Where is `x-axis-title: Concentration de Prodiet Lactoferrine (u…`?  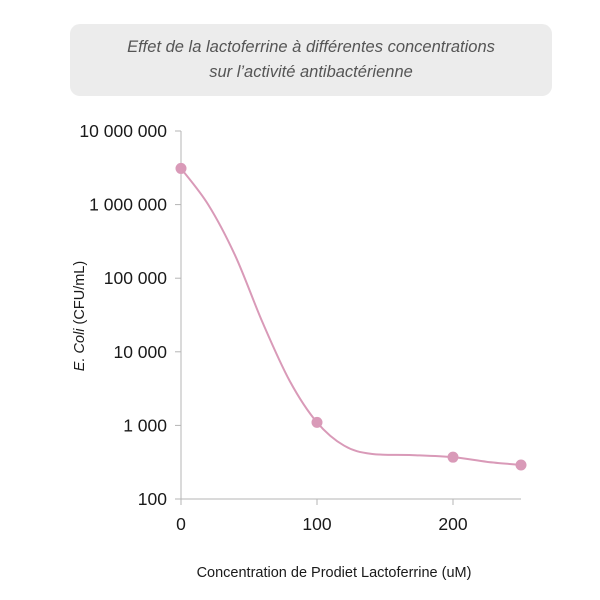 x-axis-title: Concentration de Prodiet Lactoferrine (u… is located at coordinates (334, 573).